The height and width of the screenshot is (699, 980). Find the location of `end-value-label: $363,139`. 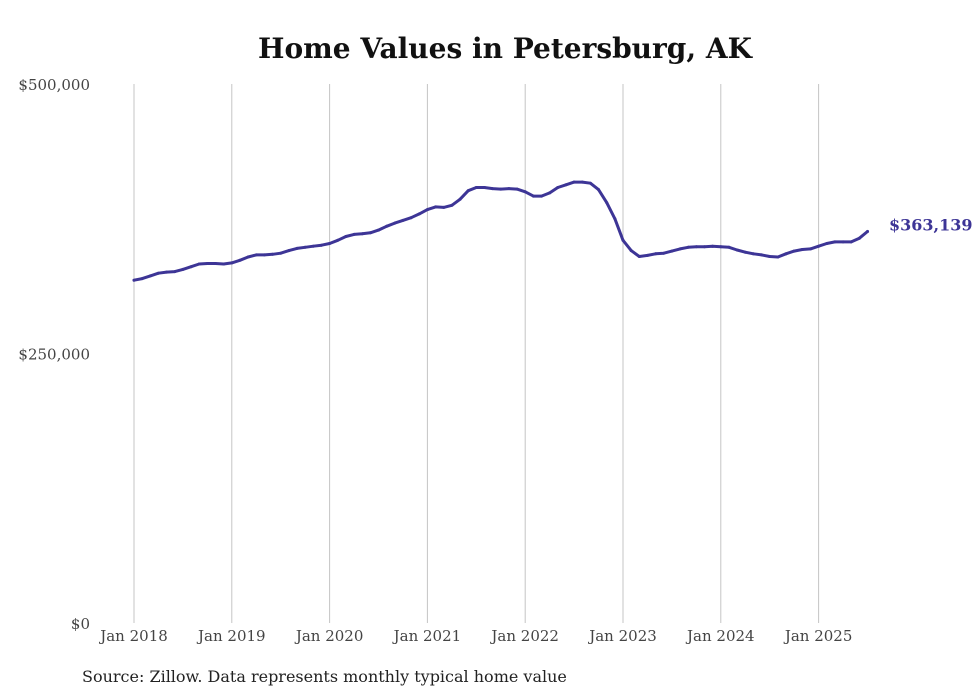

end-value-label: $363,139 is located at coordinates (931, 225).